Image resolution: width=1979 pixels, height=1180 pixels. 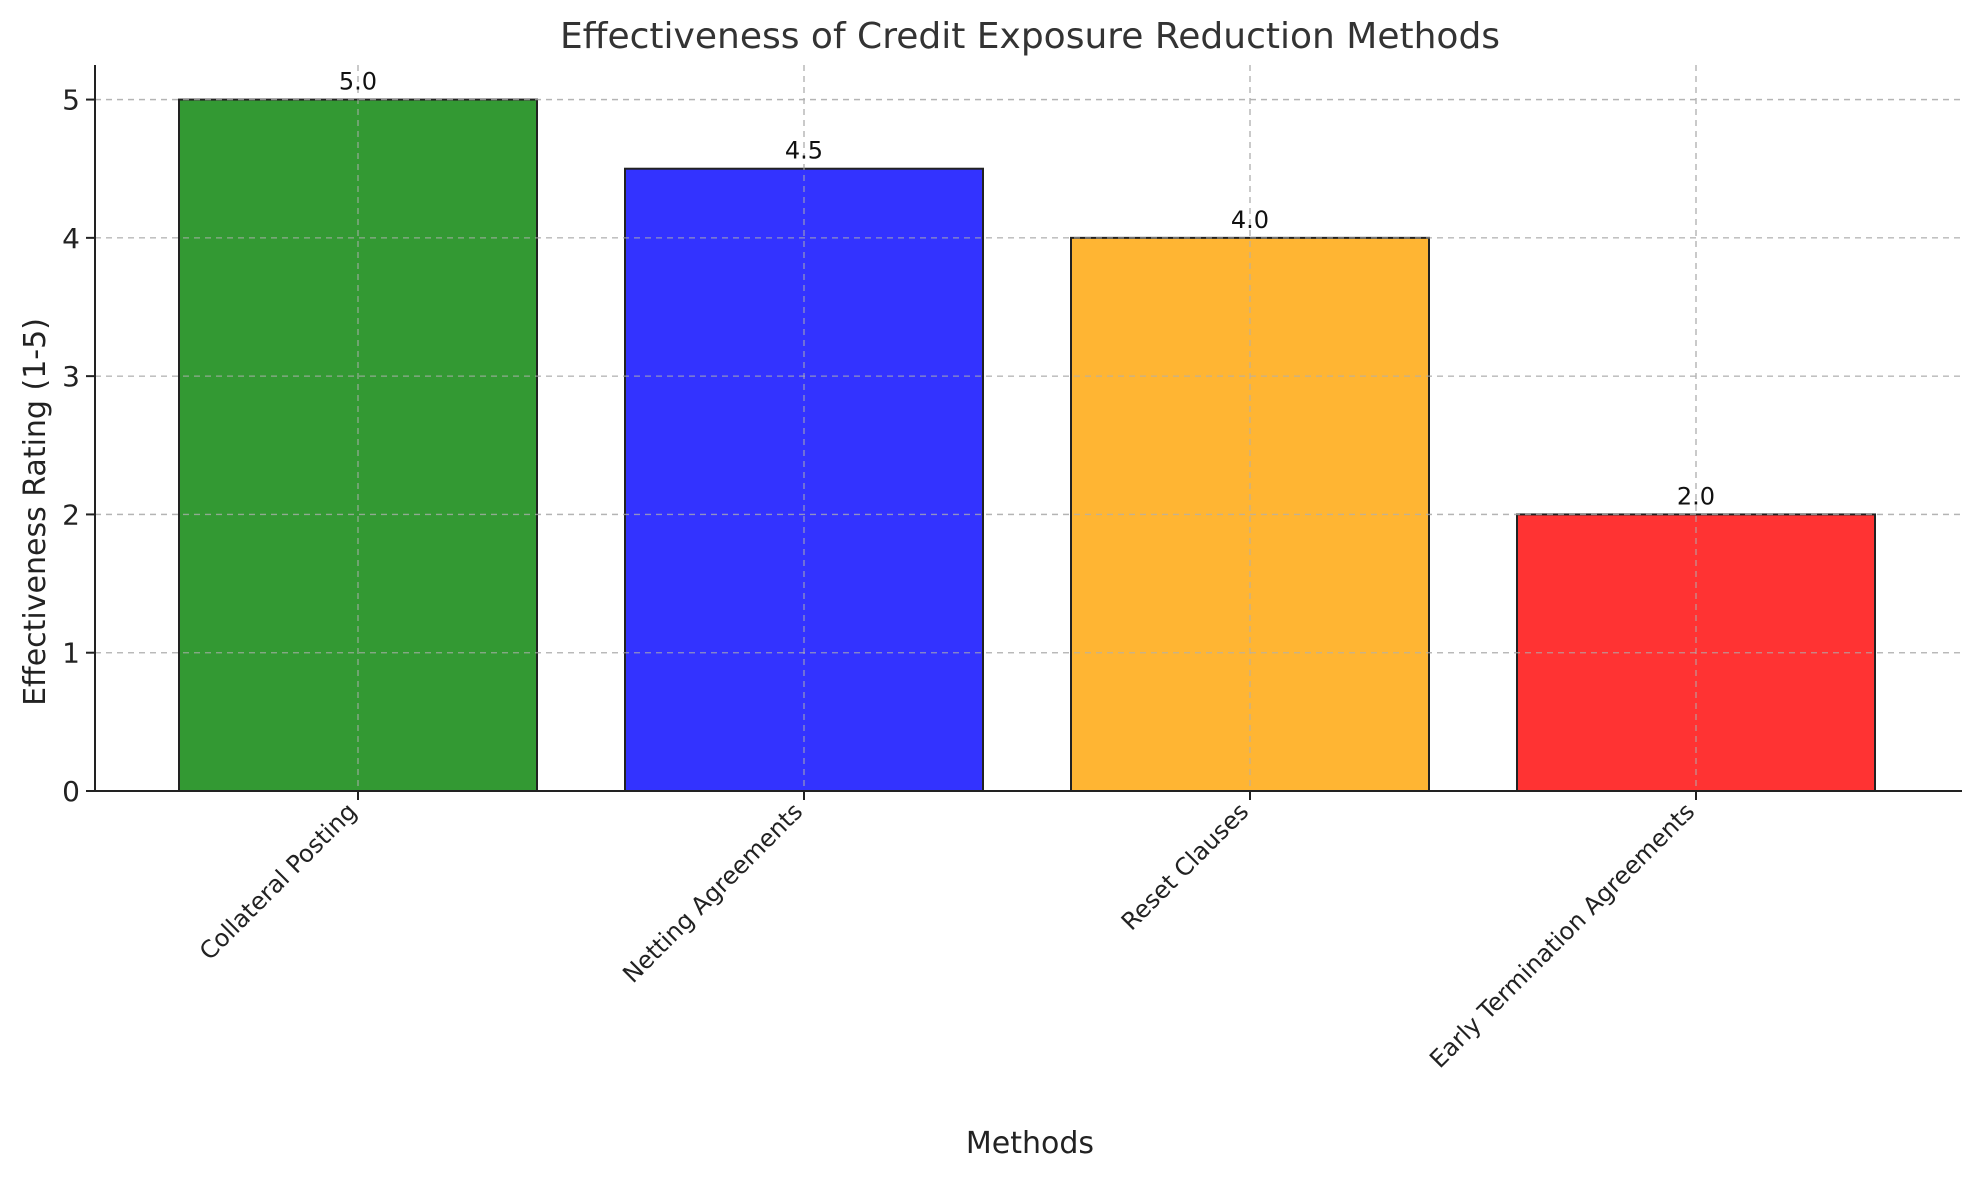 I want to click on data-label: 4.0, so click(x=1250, y=220).